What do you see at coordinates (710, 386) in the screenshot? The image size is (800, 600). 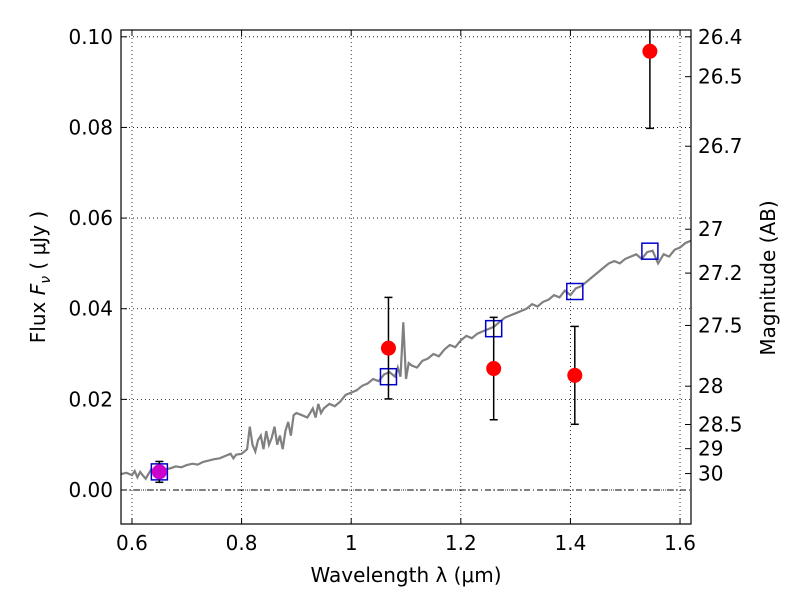 I see `mag-tick-label: 28` at bounding box center [710, 386].